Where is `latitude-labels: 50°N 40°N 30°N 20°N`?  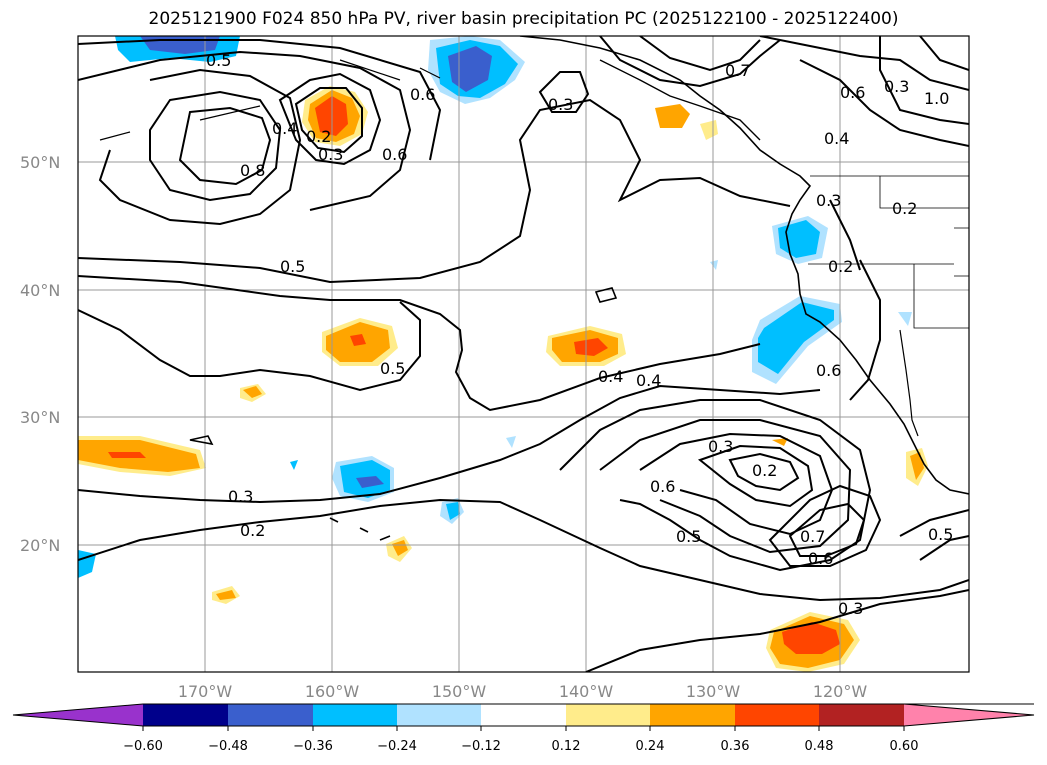 latitude-labels: 50°N 40°N 30°N 20°N is located at coordinates (40, 354).